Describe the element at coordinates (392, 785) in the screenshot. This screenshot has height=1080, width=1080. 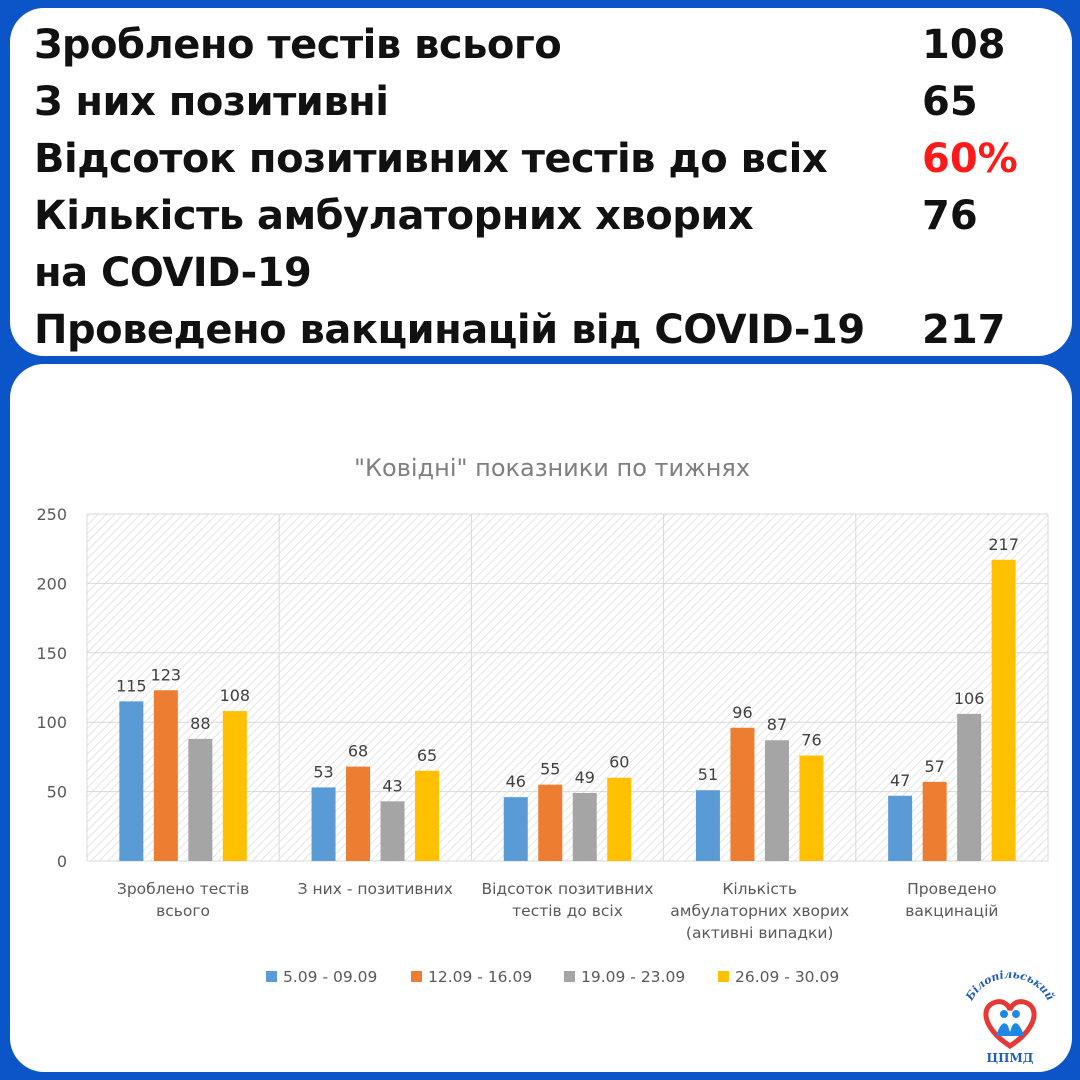
I see `data-label: 43` at that location.